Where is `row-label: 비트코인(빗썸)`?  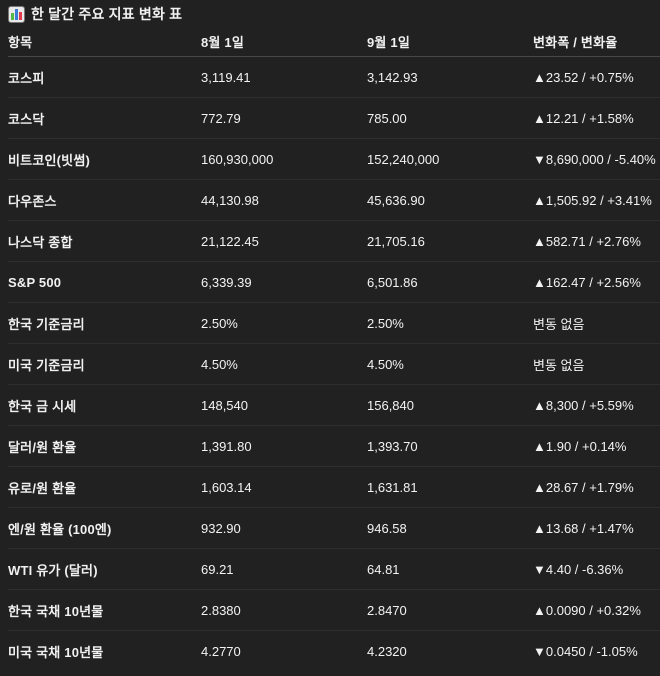 row-label: 비트코인(빗썸) is located at coordinates (49, 160).